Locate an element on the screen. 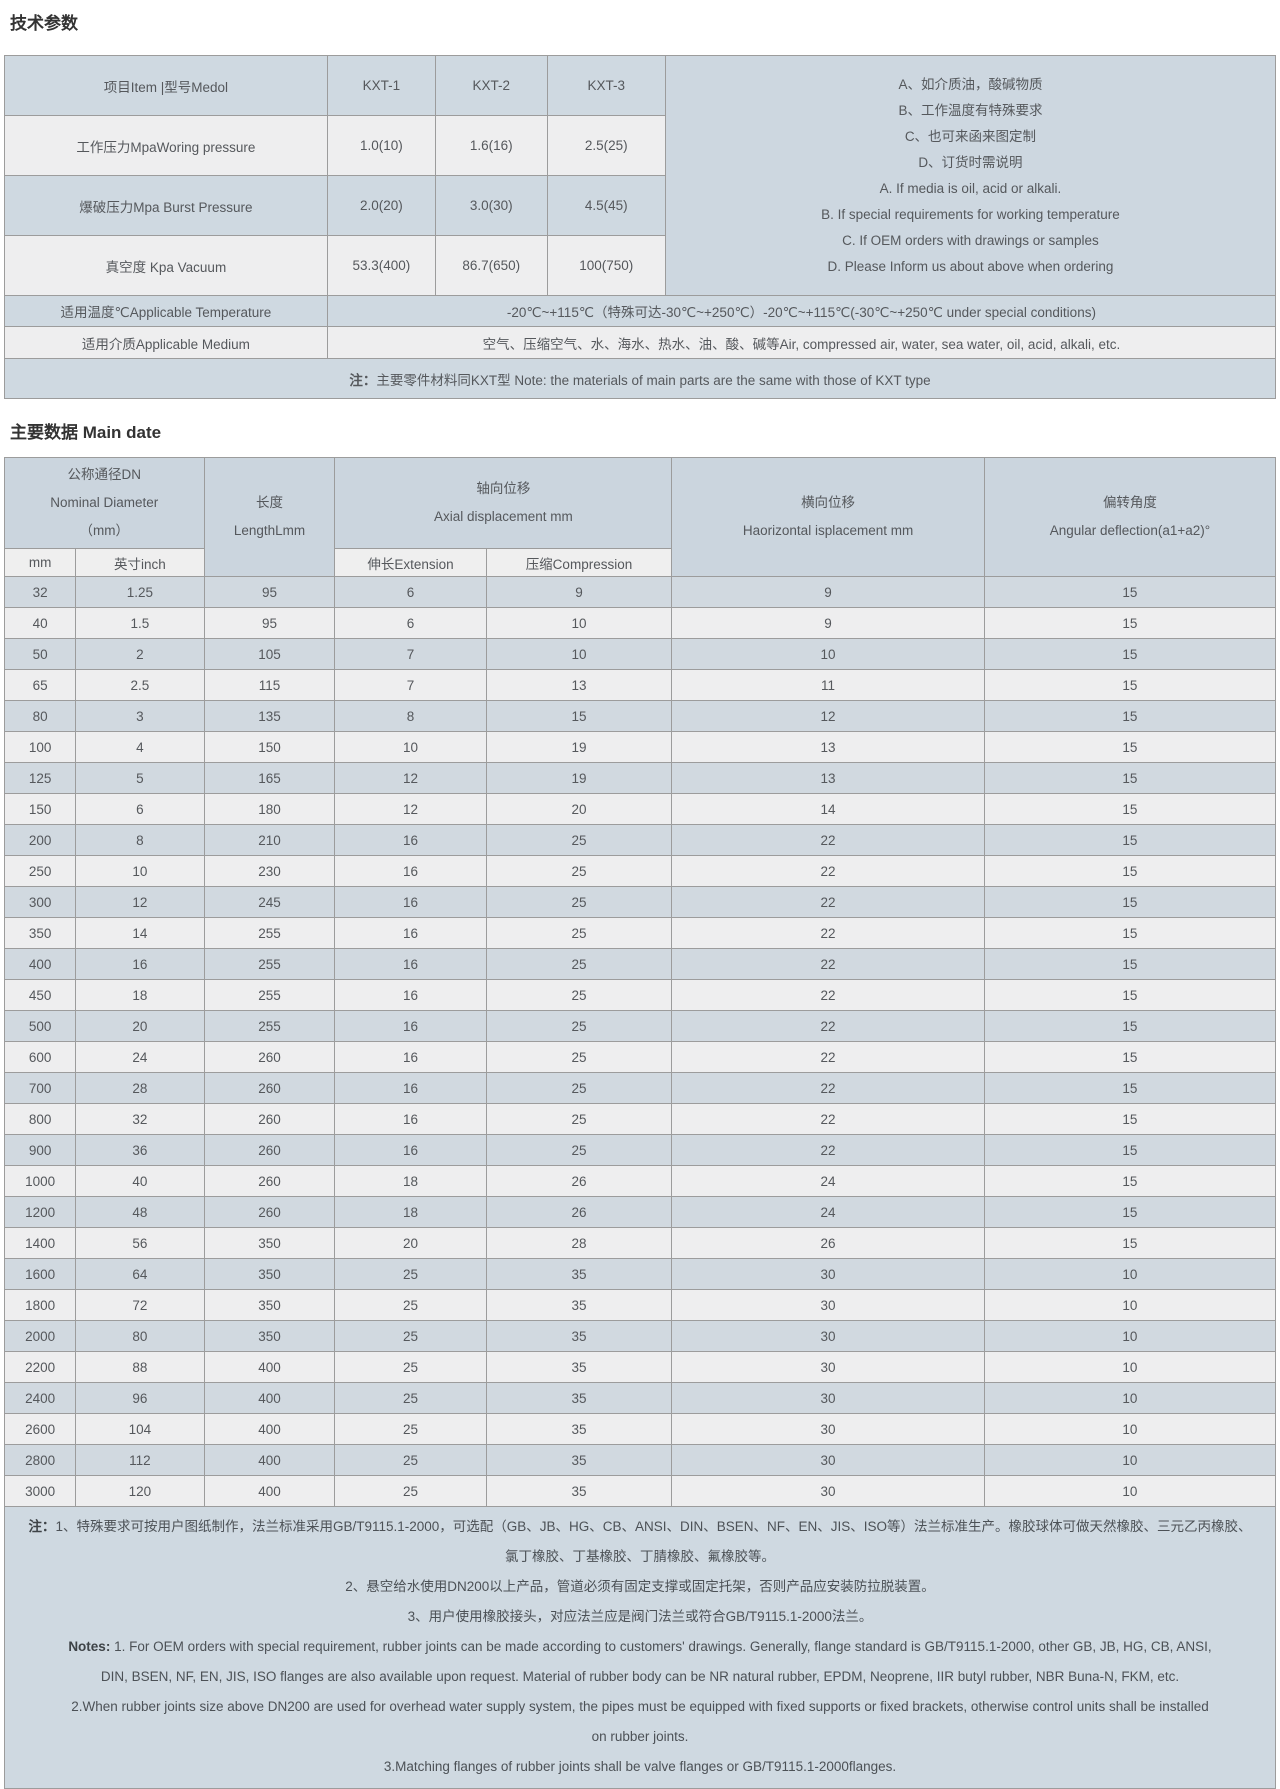 This screenshot has width=1280, height=1789. data-cell: 1.25 is located at coordinates (140, 592).